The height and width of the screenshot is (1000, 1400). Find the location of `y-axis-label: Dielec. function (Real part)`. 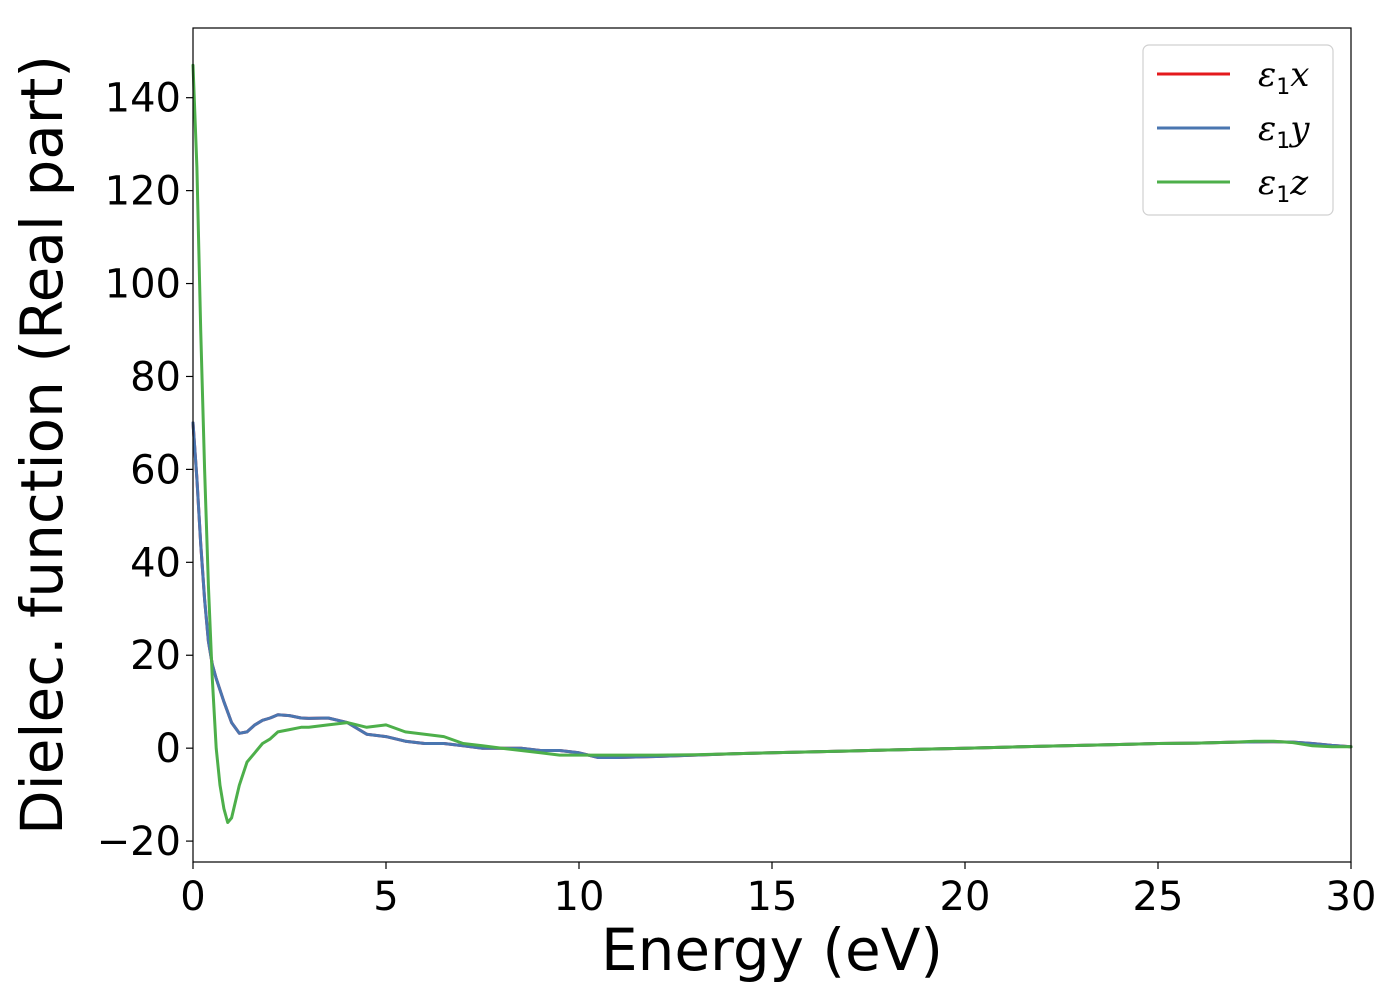

y-axis-label: Dielec. function (Real part) is located at coordinates (42, 445).